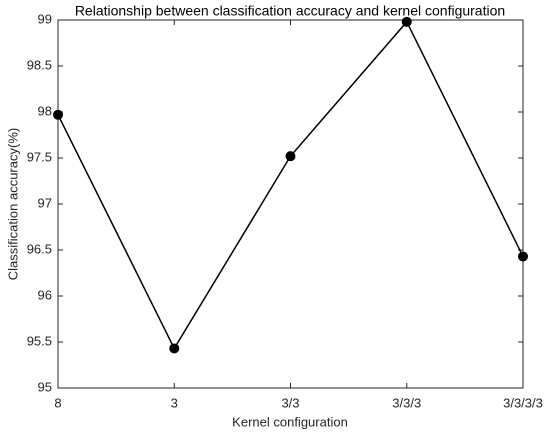  What do you see at coordinates (290, 402) in the screenshot?
I see `x-tick-label: 3/3` at bounding box center [290, 402].